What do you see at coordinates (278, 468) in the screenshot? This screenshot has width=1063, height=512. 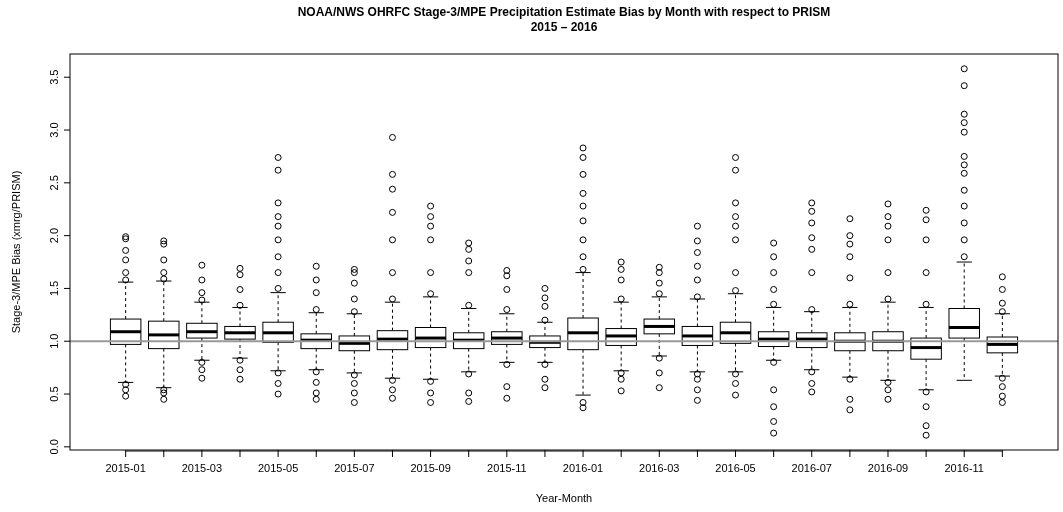 I see `x-tick-label: 2015-05` at bounding box center [278, 468].